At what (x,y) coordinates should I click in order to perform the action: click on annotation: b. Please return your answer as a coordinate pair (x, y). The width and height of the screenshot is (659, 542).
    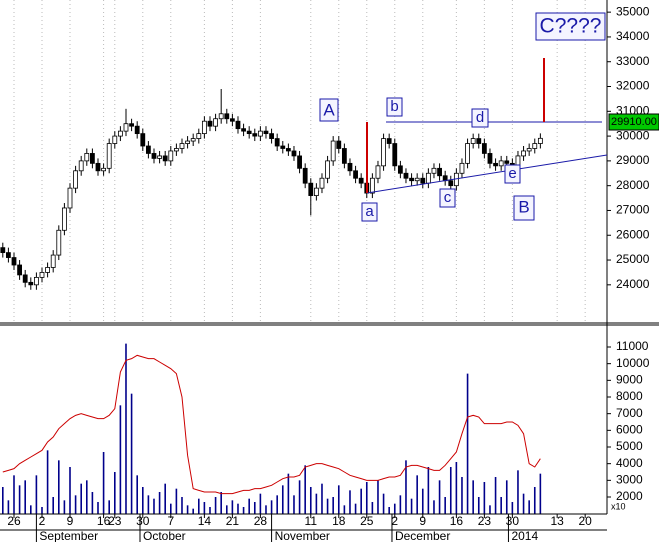
    Looking at the image, I should click on (394, 106).